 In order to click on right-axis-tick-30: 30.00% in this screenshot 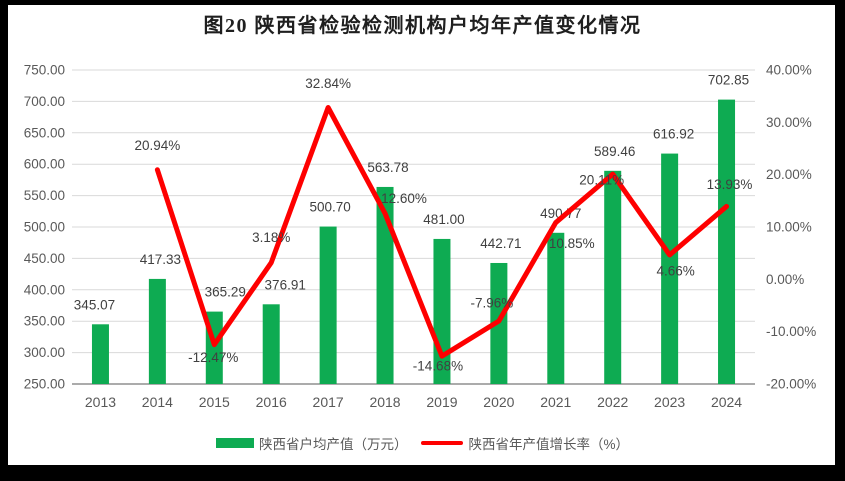, I will do `click(789, 122)`.